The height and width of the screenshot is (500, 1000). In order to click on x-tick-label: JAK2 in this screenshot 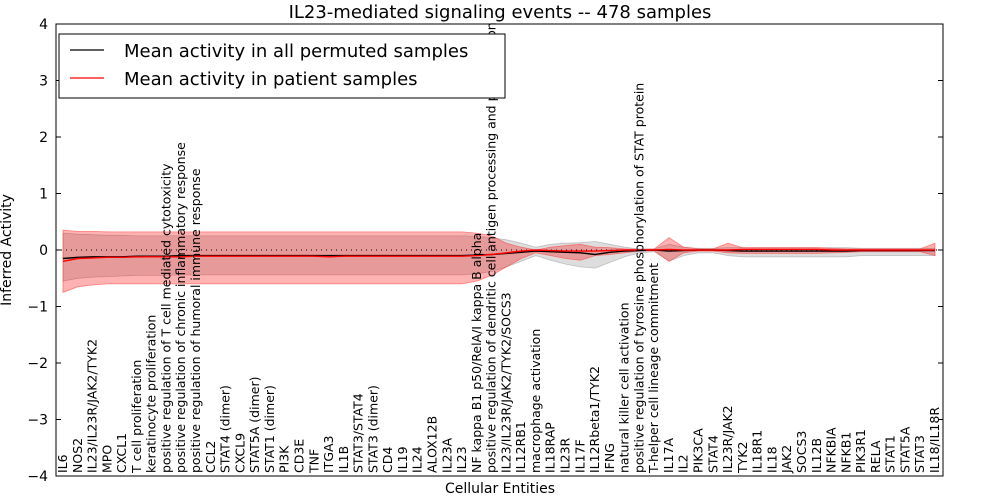, I will do `click(786, 459)`.